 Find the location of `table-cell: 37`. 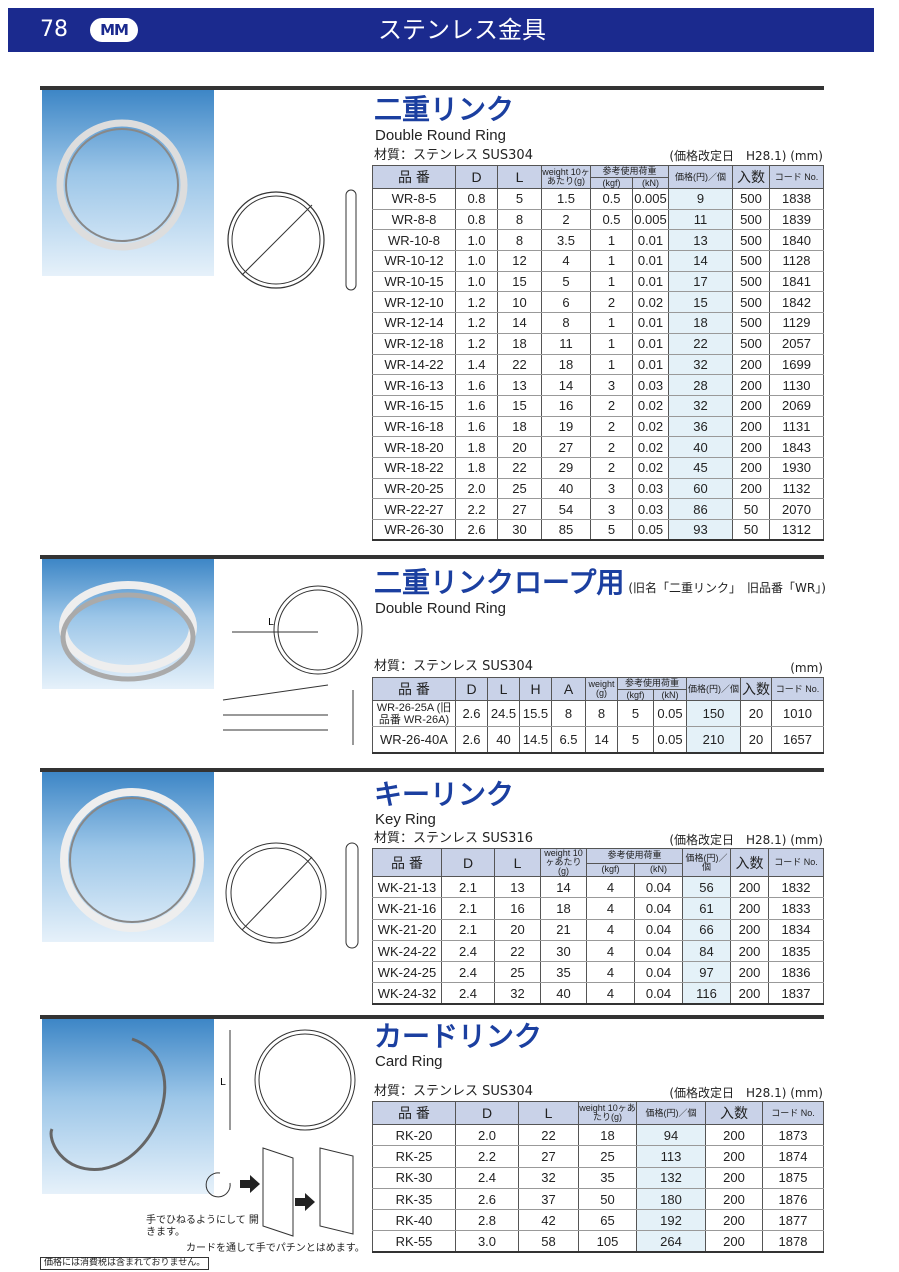

table-cell: 37 is located at coordinates (548, 1199).